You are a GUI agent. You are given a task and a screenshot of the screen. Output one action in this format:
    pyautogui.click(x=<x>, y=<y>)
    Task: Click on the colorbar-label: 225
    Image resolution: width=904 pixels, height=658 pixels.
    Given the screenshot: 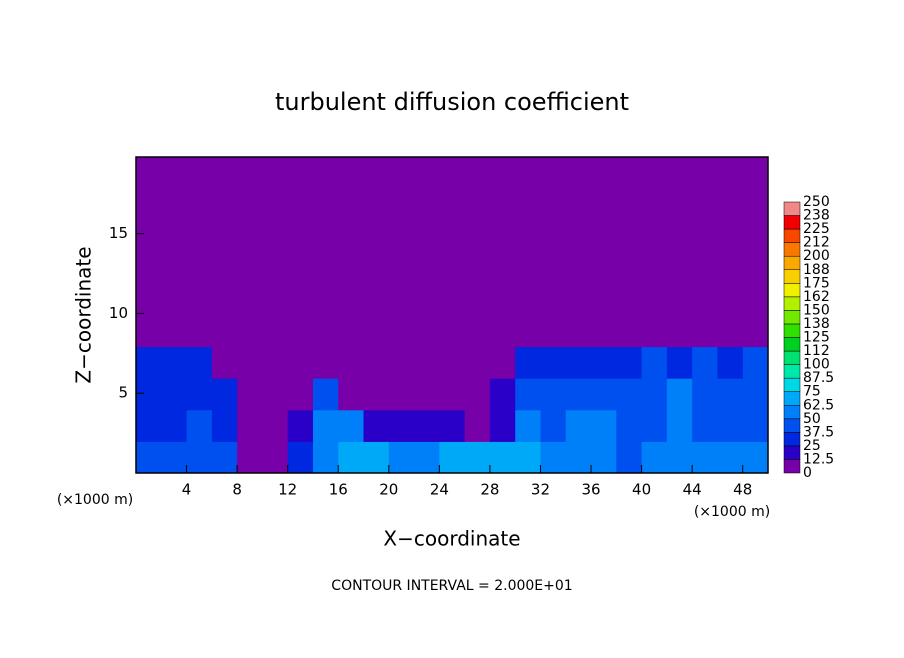 What is the action you would take?
    pyautogui.click(x=816, y=229)
    